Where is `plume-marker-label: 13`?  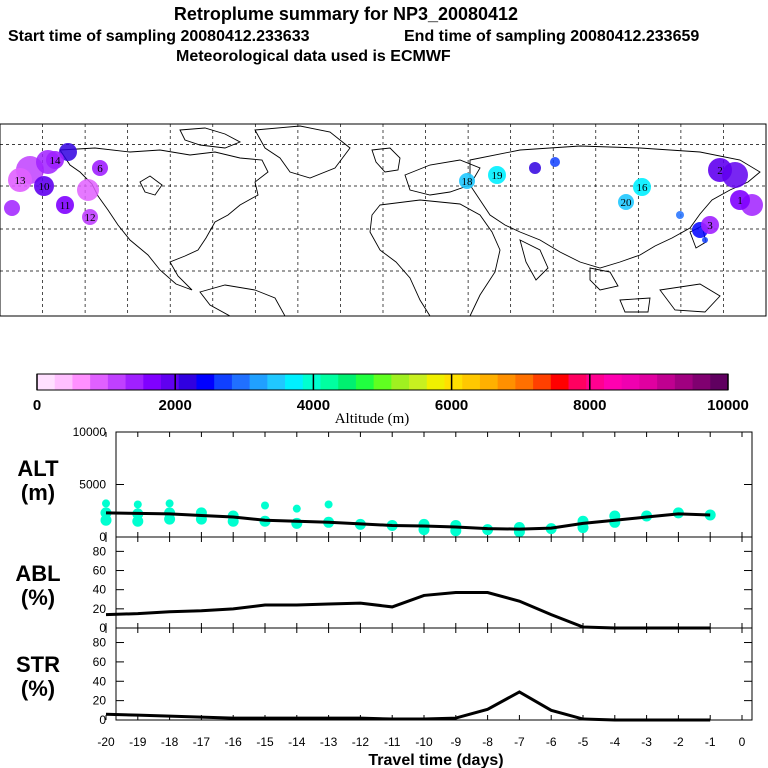 plume-marker-label: 13 is located at coordinates (21, 181).